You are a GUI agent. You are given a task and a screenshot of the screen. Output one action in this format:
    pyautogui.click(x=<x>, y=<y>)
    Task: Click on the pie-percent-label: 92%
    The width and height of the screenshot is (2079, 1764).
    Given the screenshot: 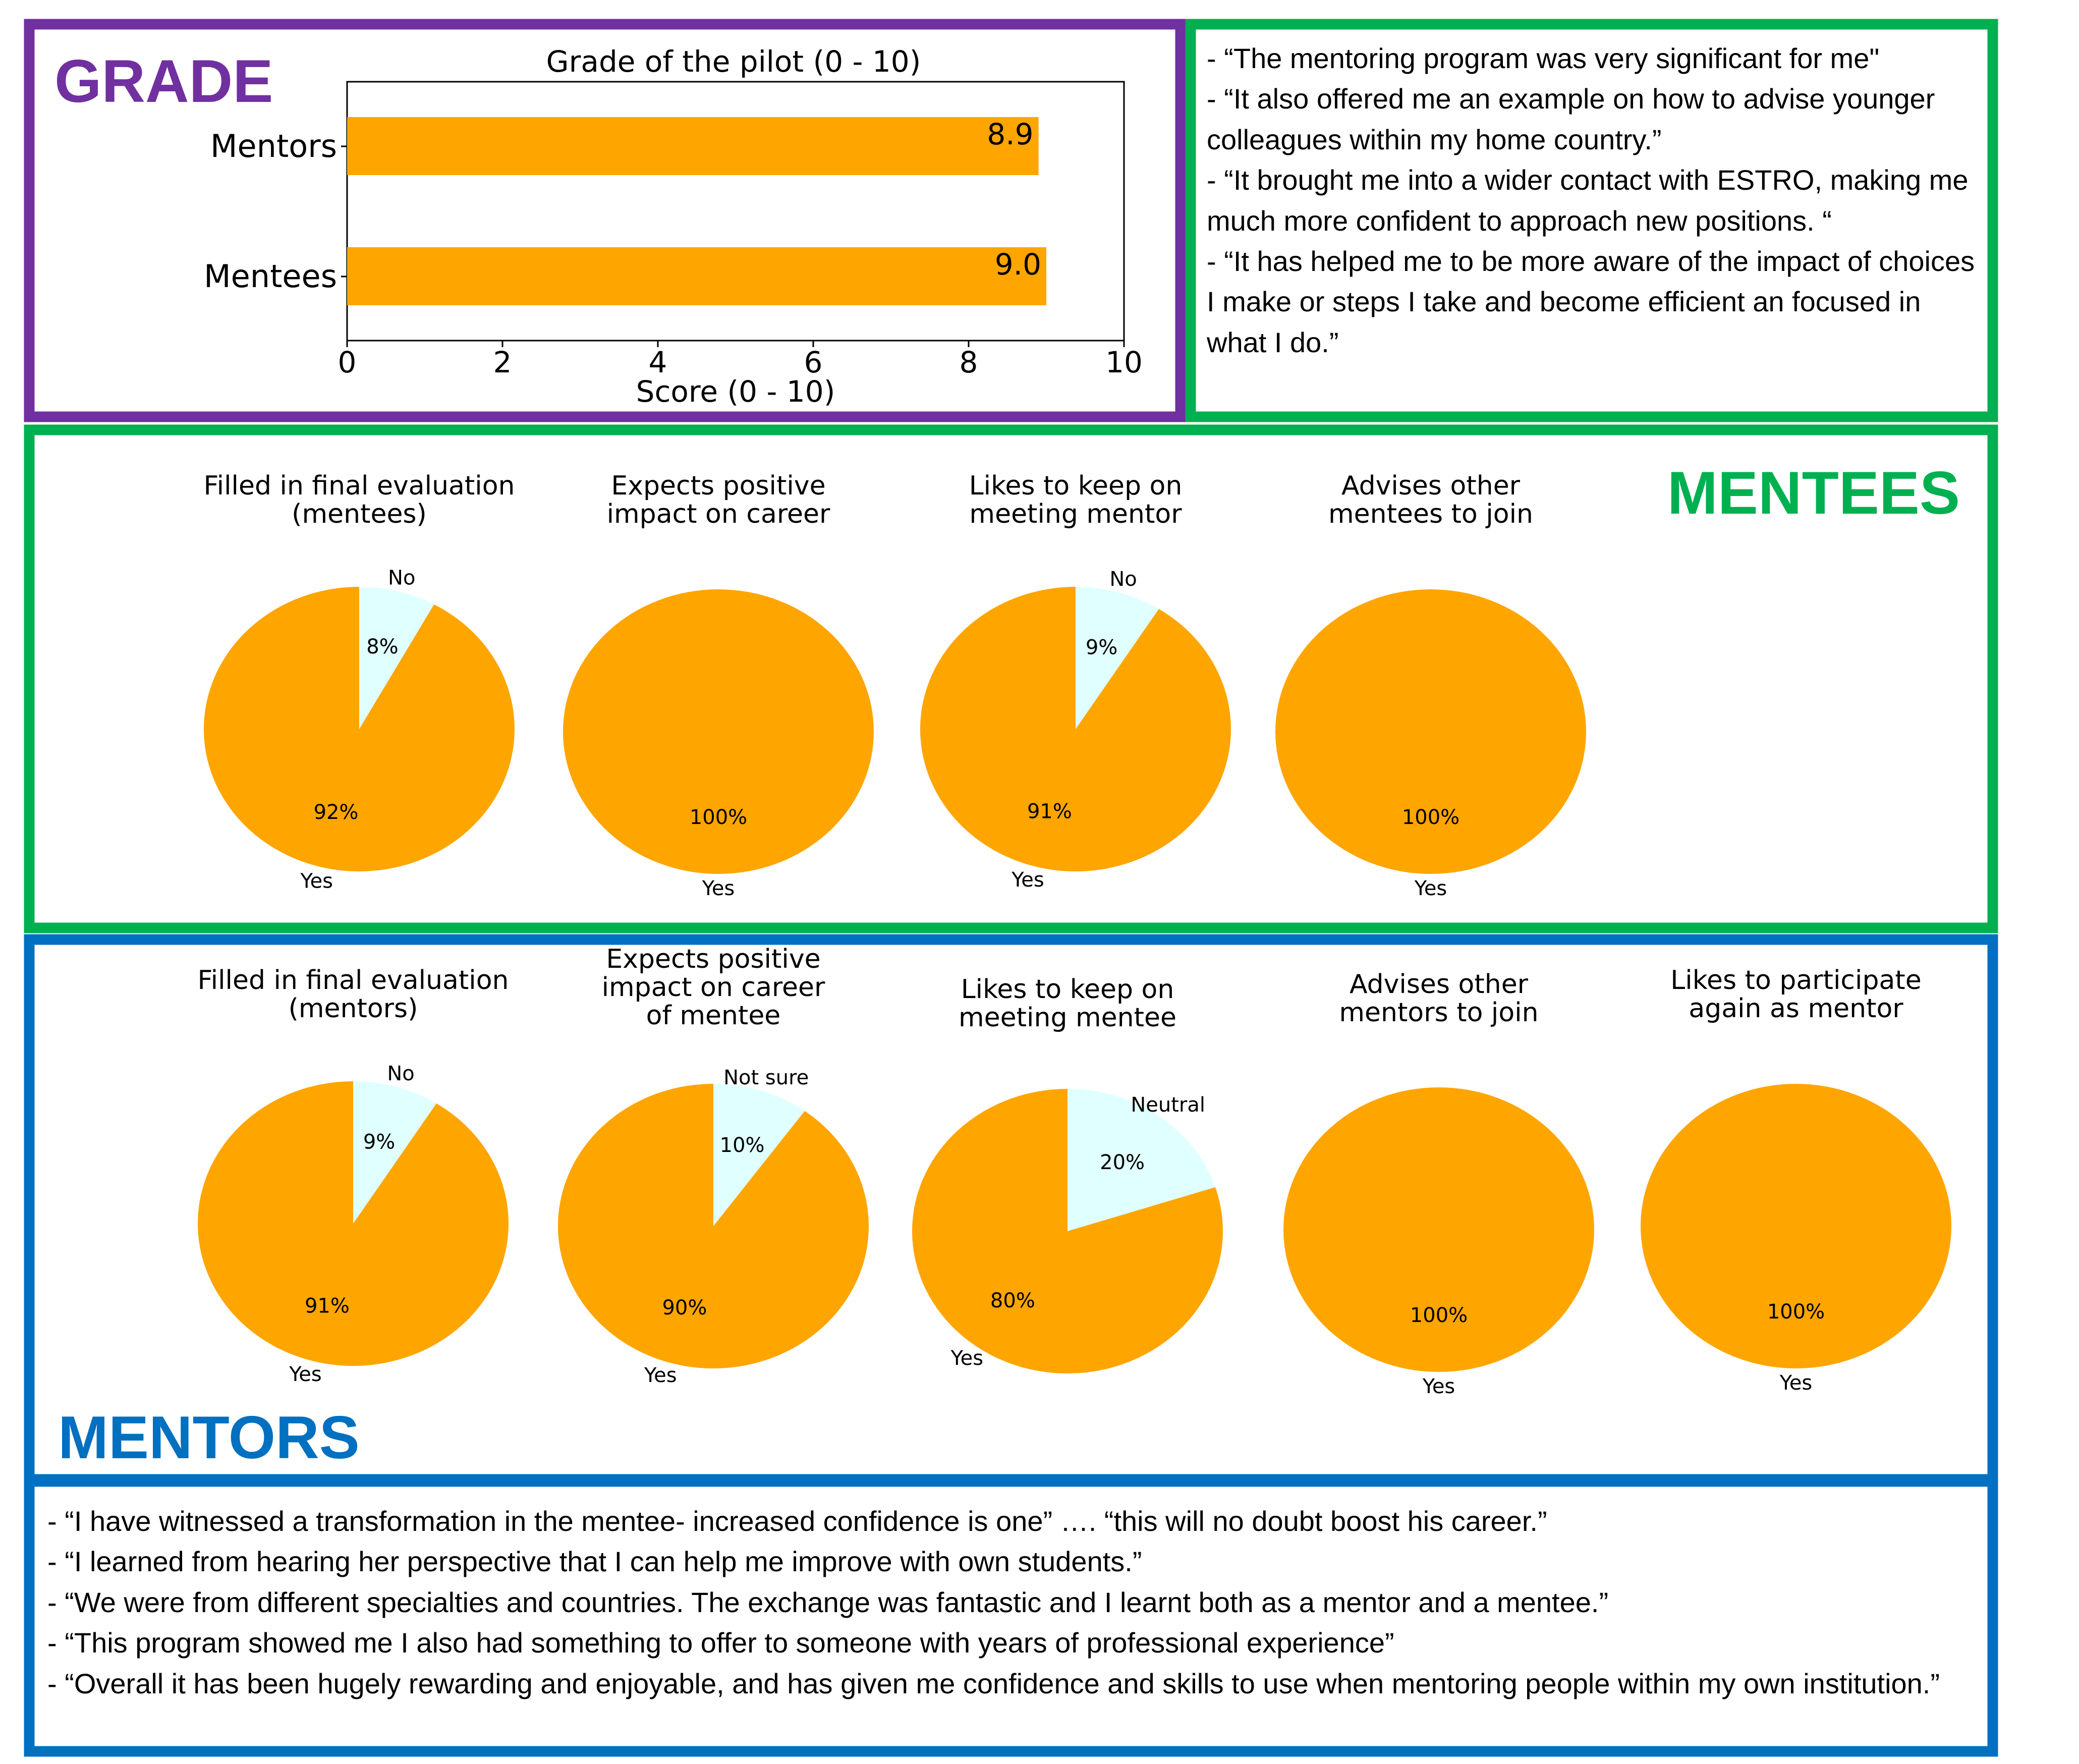 What is the action you would take?
    pyautogui.click(x=337, y=812)
    